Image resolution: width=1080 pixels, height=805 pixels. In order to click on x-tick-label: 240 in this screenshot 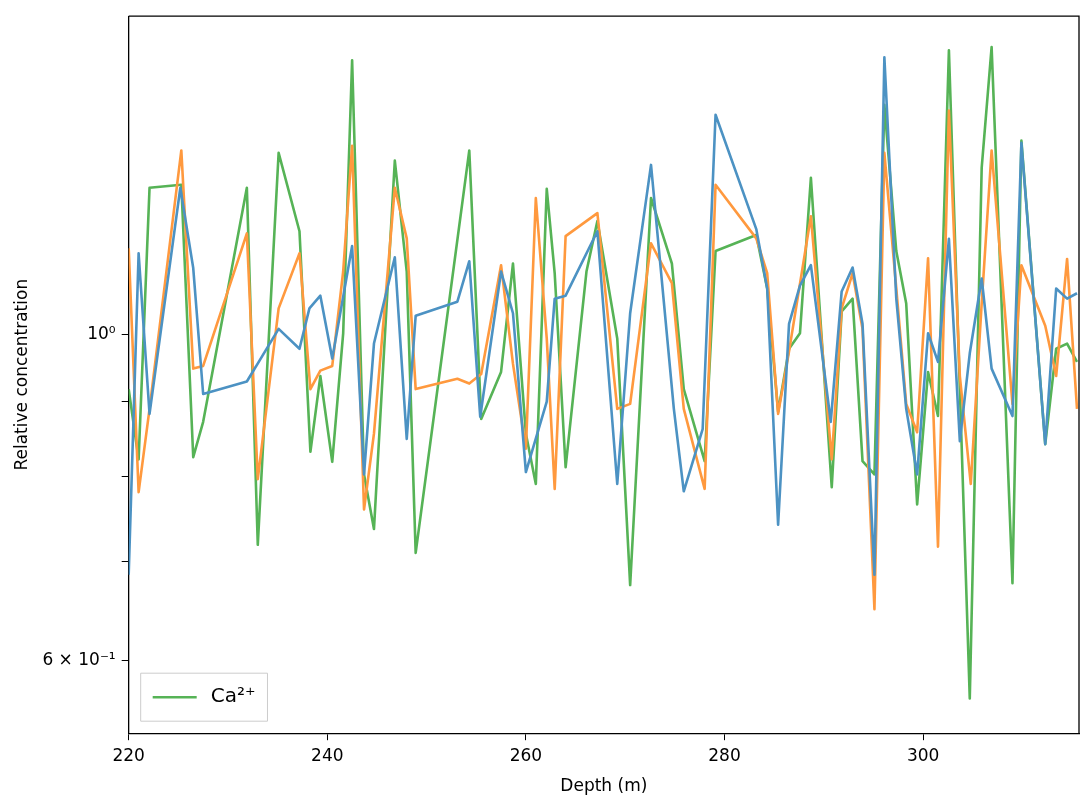, I will do `click(327, 754)`.